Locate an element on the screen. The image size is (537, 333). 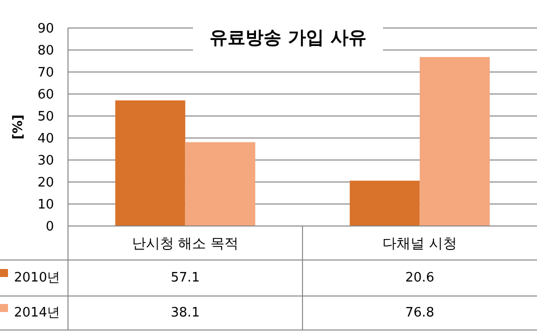
y-tick-label: 20 is located at coordinates (45, 183).